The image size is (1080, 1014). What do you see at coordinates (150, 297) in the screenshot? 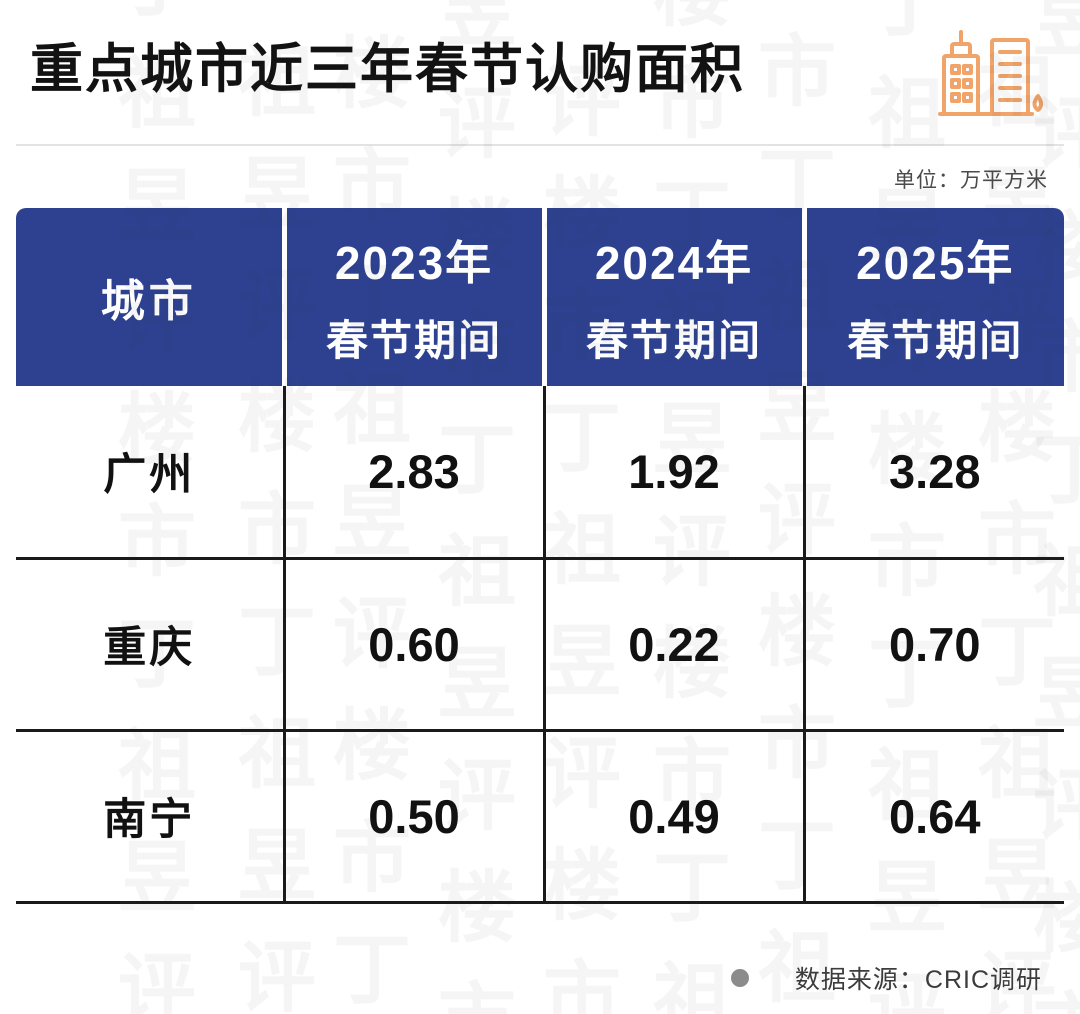
I see `column-header-city: 城市` at bounding box center [150, 297].